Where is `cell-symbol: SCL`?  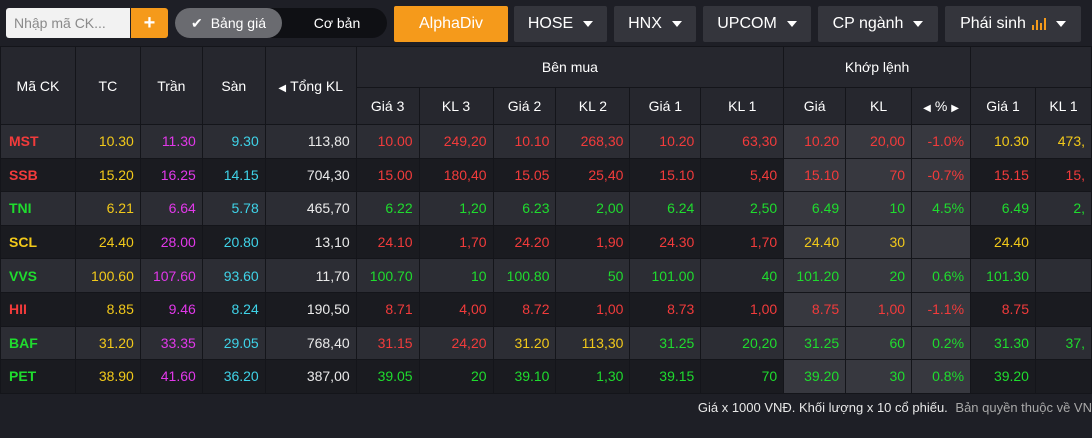
cell-symbol: SCL is located at coordinates (38, 242).